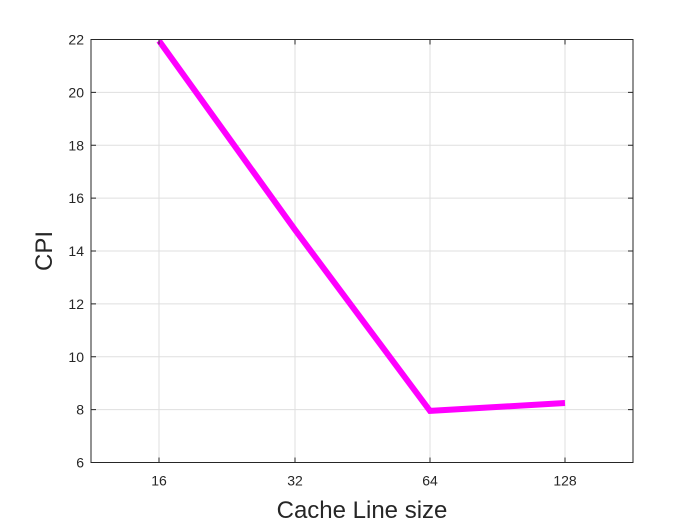 The width and height of the screenshot is (700, 525). What do you see at coordinates (76, 357) in the screenshot?
I see `y-tick-label: 10` at bounding box center [76, 357].